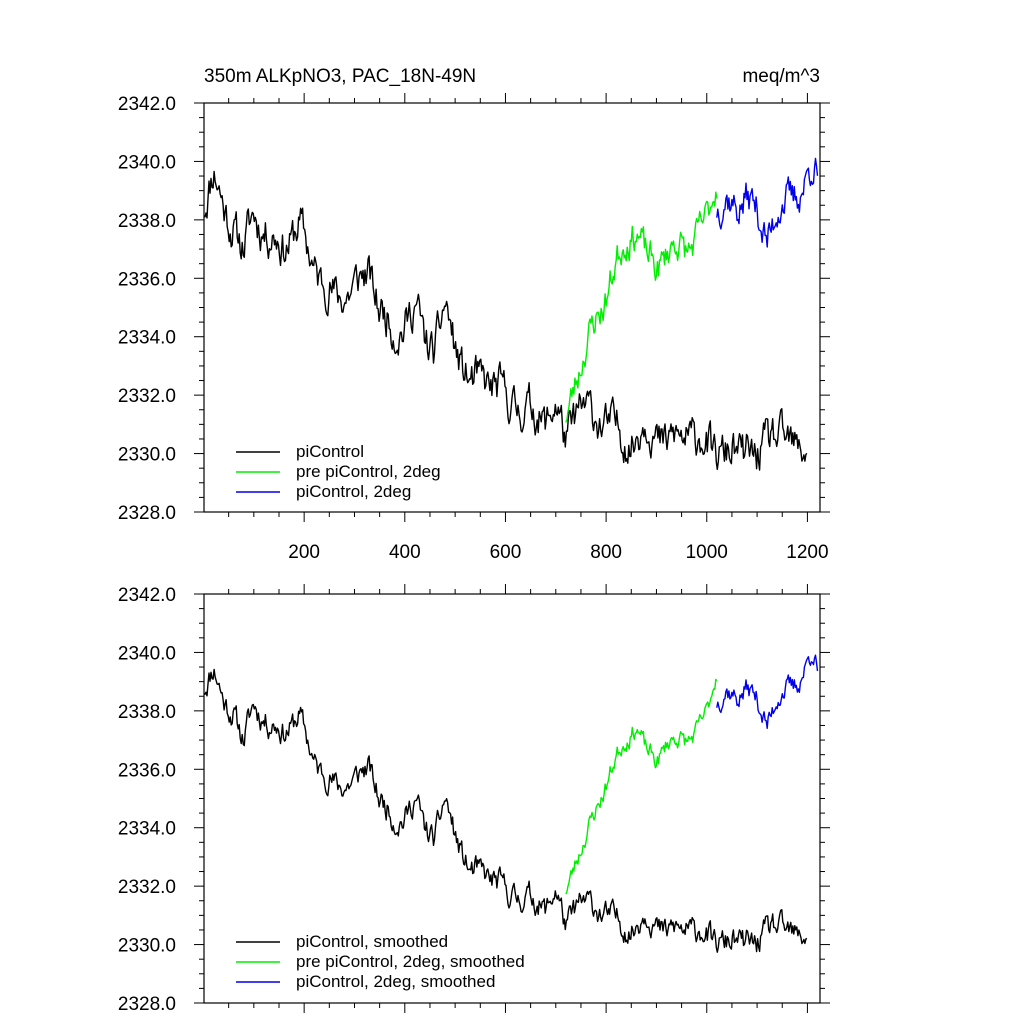  What do you see at coordinates (506, 552) in the screenshot?
I see `x-tick-label: 600` at bounding box center [506, 552].